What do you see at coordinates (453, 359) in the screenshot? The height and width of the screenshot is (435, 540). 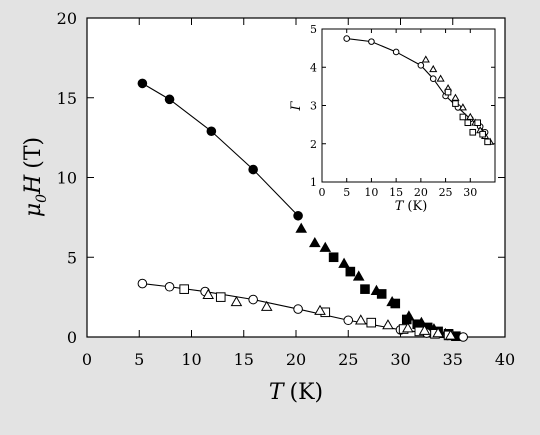 I see `main-x-tick-label: 35` at bounding box center [453, 359].